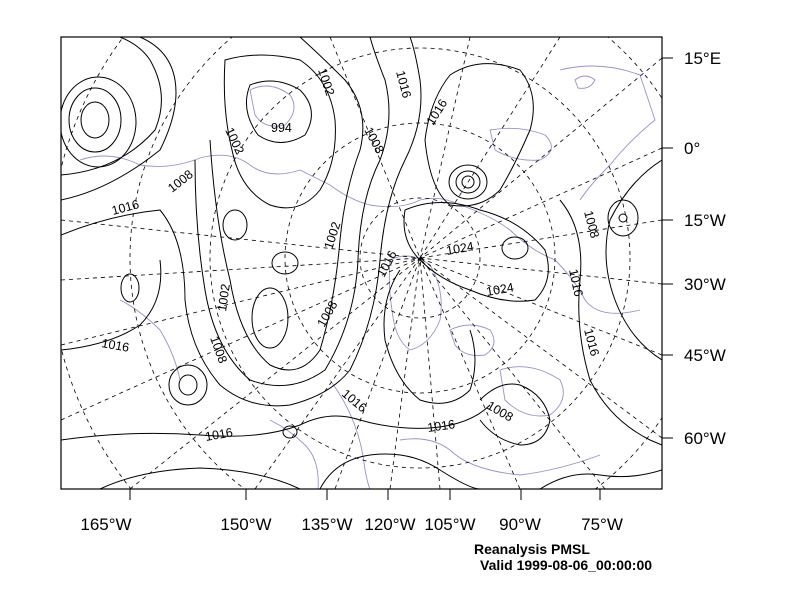  Describe the element at coordinates (566, 565) in the screenshot. I see `valid-time: Valid 1999-08-06_00:00:00` at that location.